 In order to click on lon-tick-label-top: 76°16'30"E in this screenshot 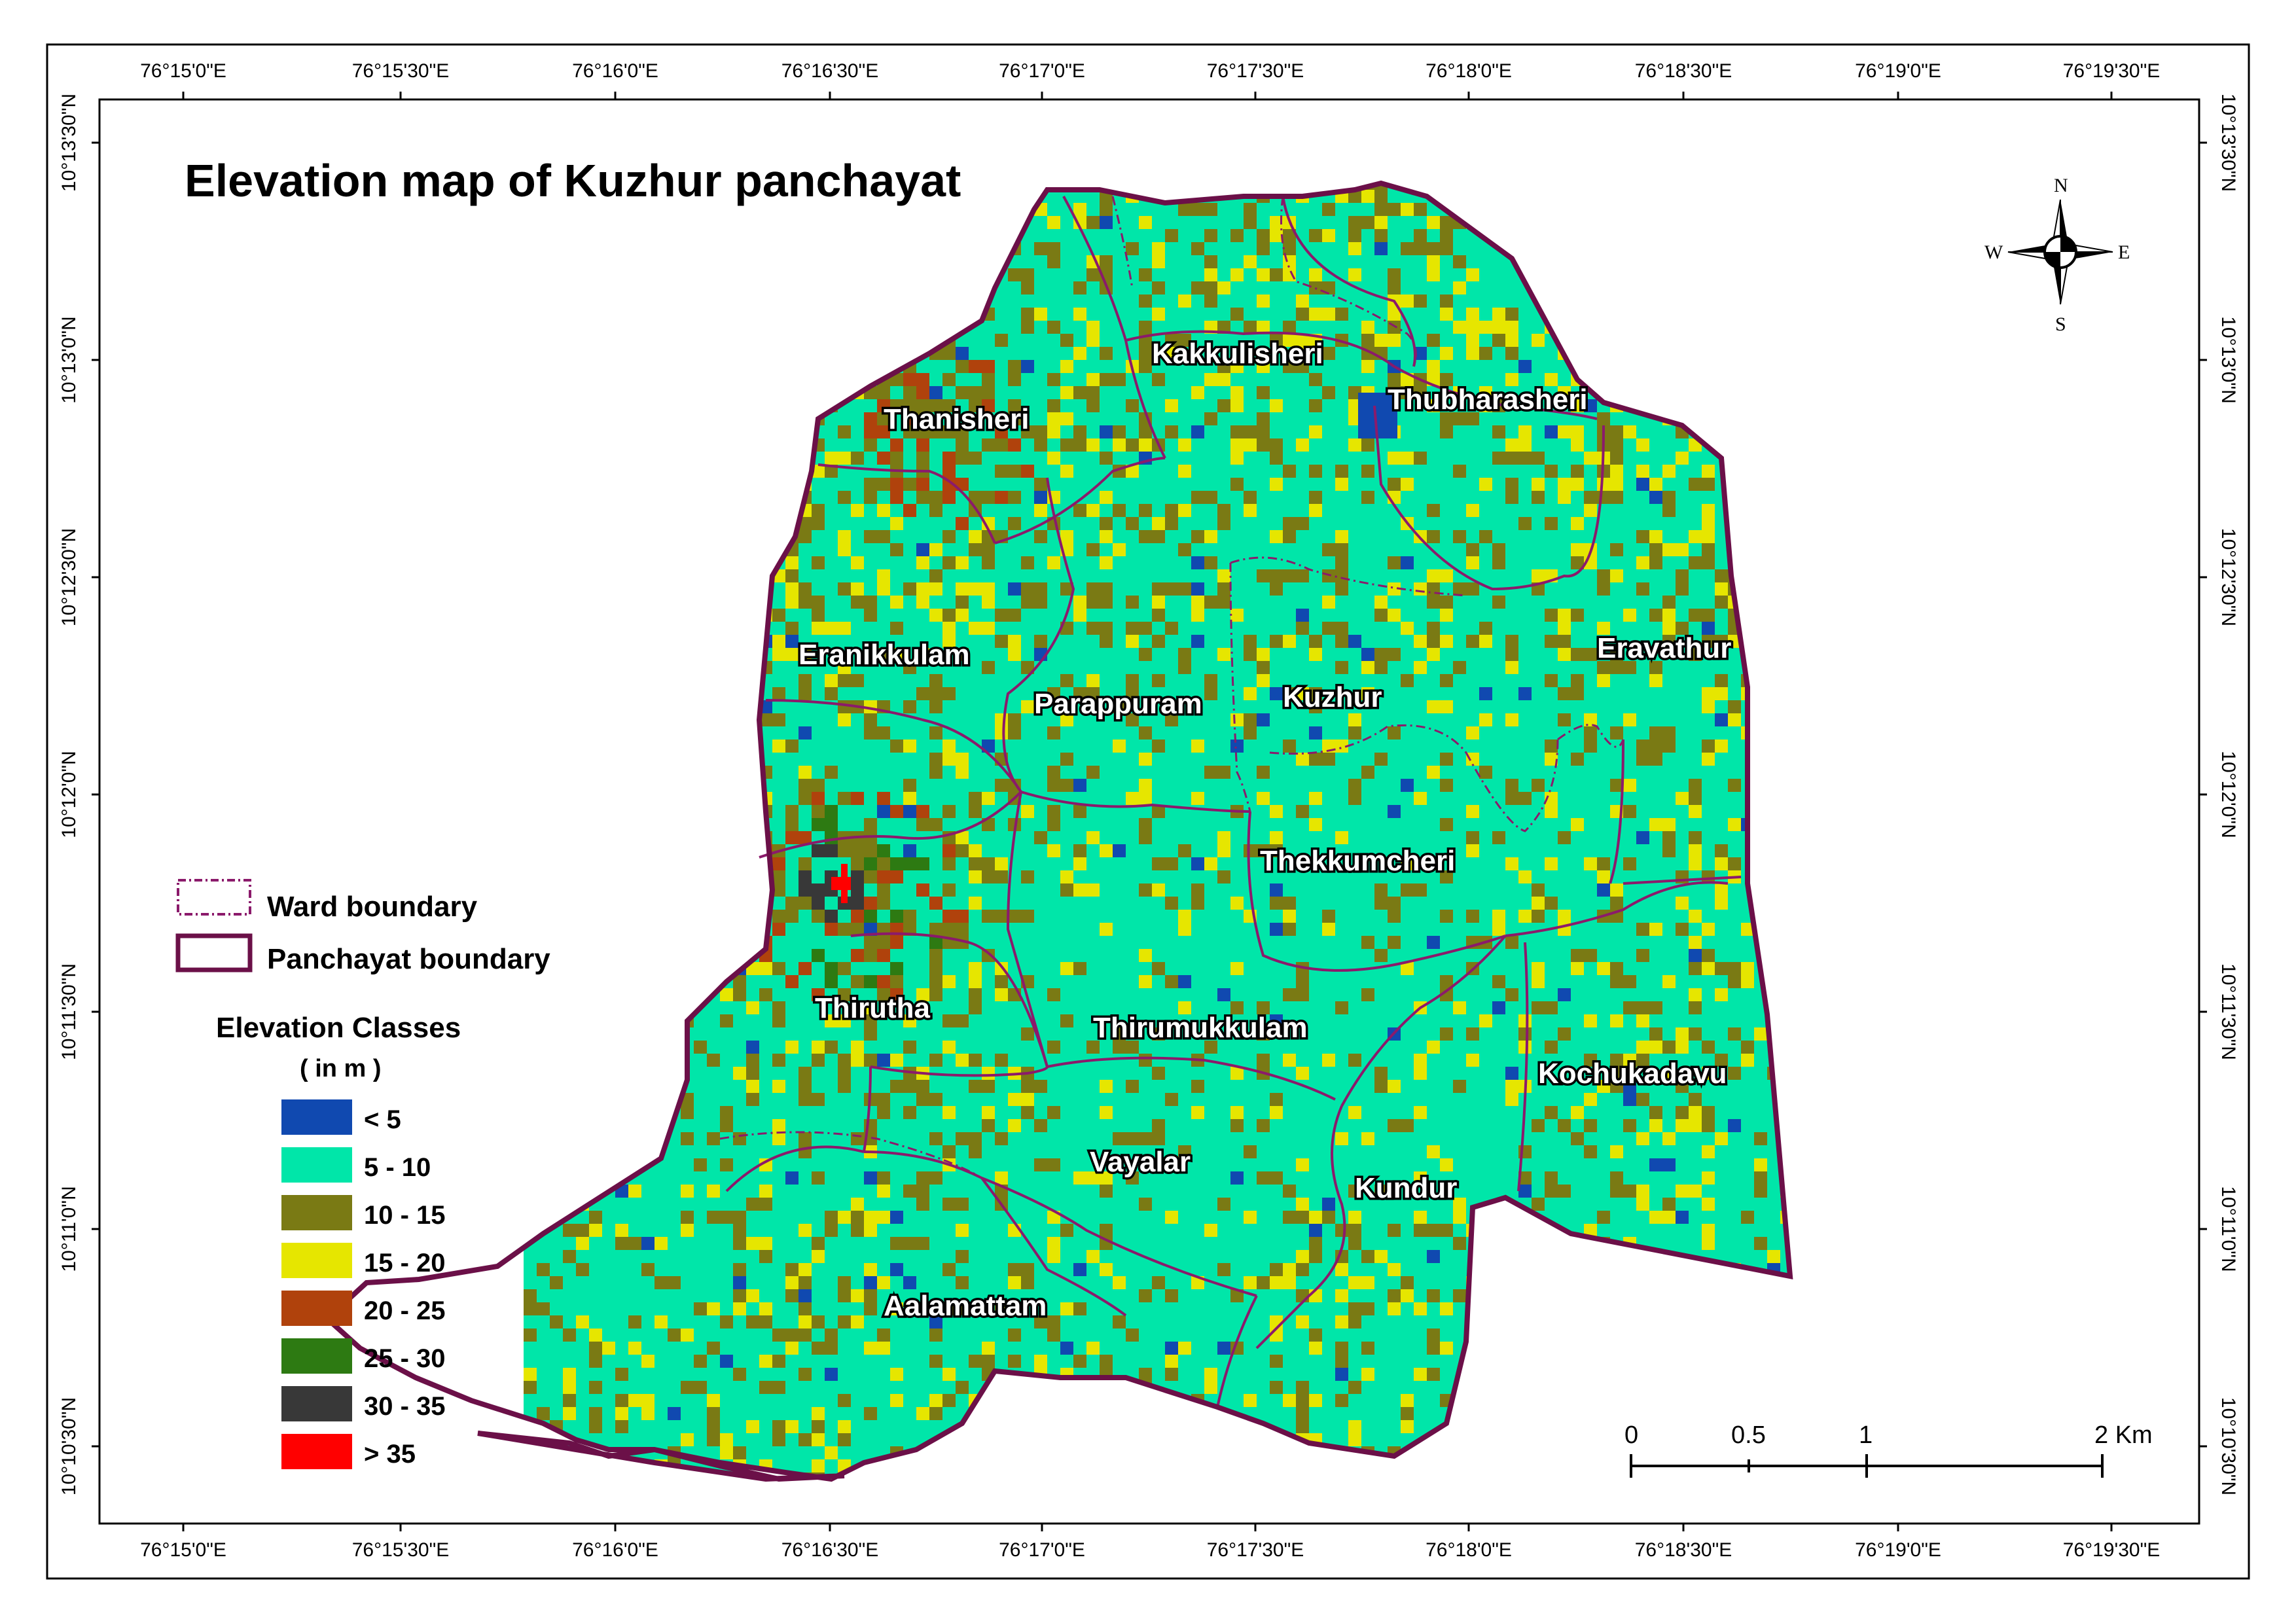, I will do `click(830, 71)`.